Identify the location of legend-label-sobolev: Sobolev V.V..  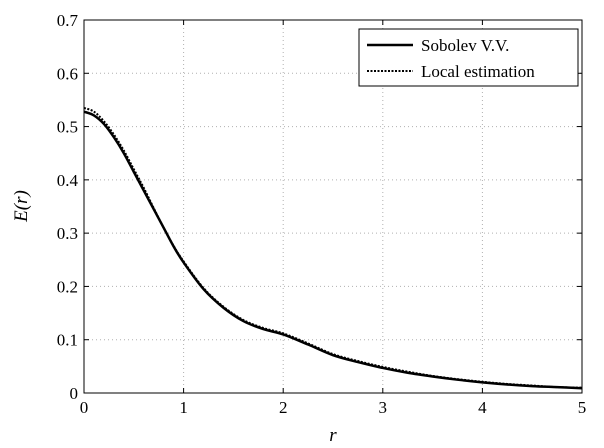
(465, 45).